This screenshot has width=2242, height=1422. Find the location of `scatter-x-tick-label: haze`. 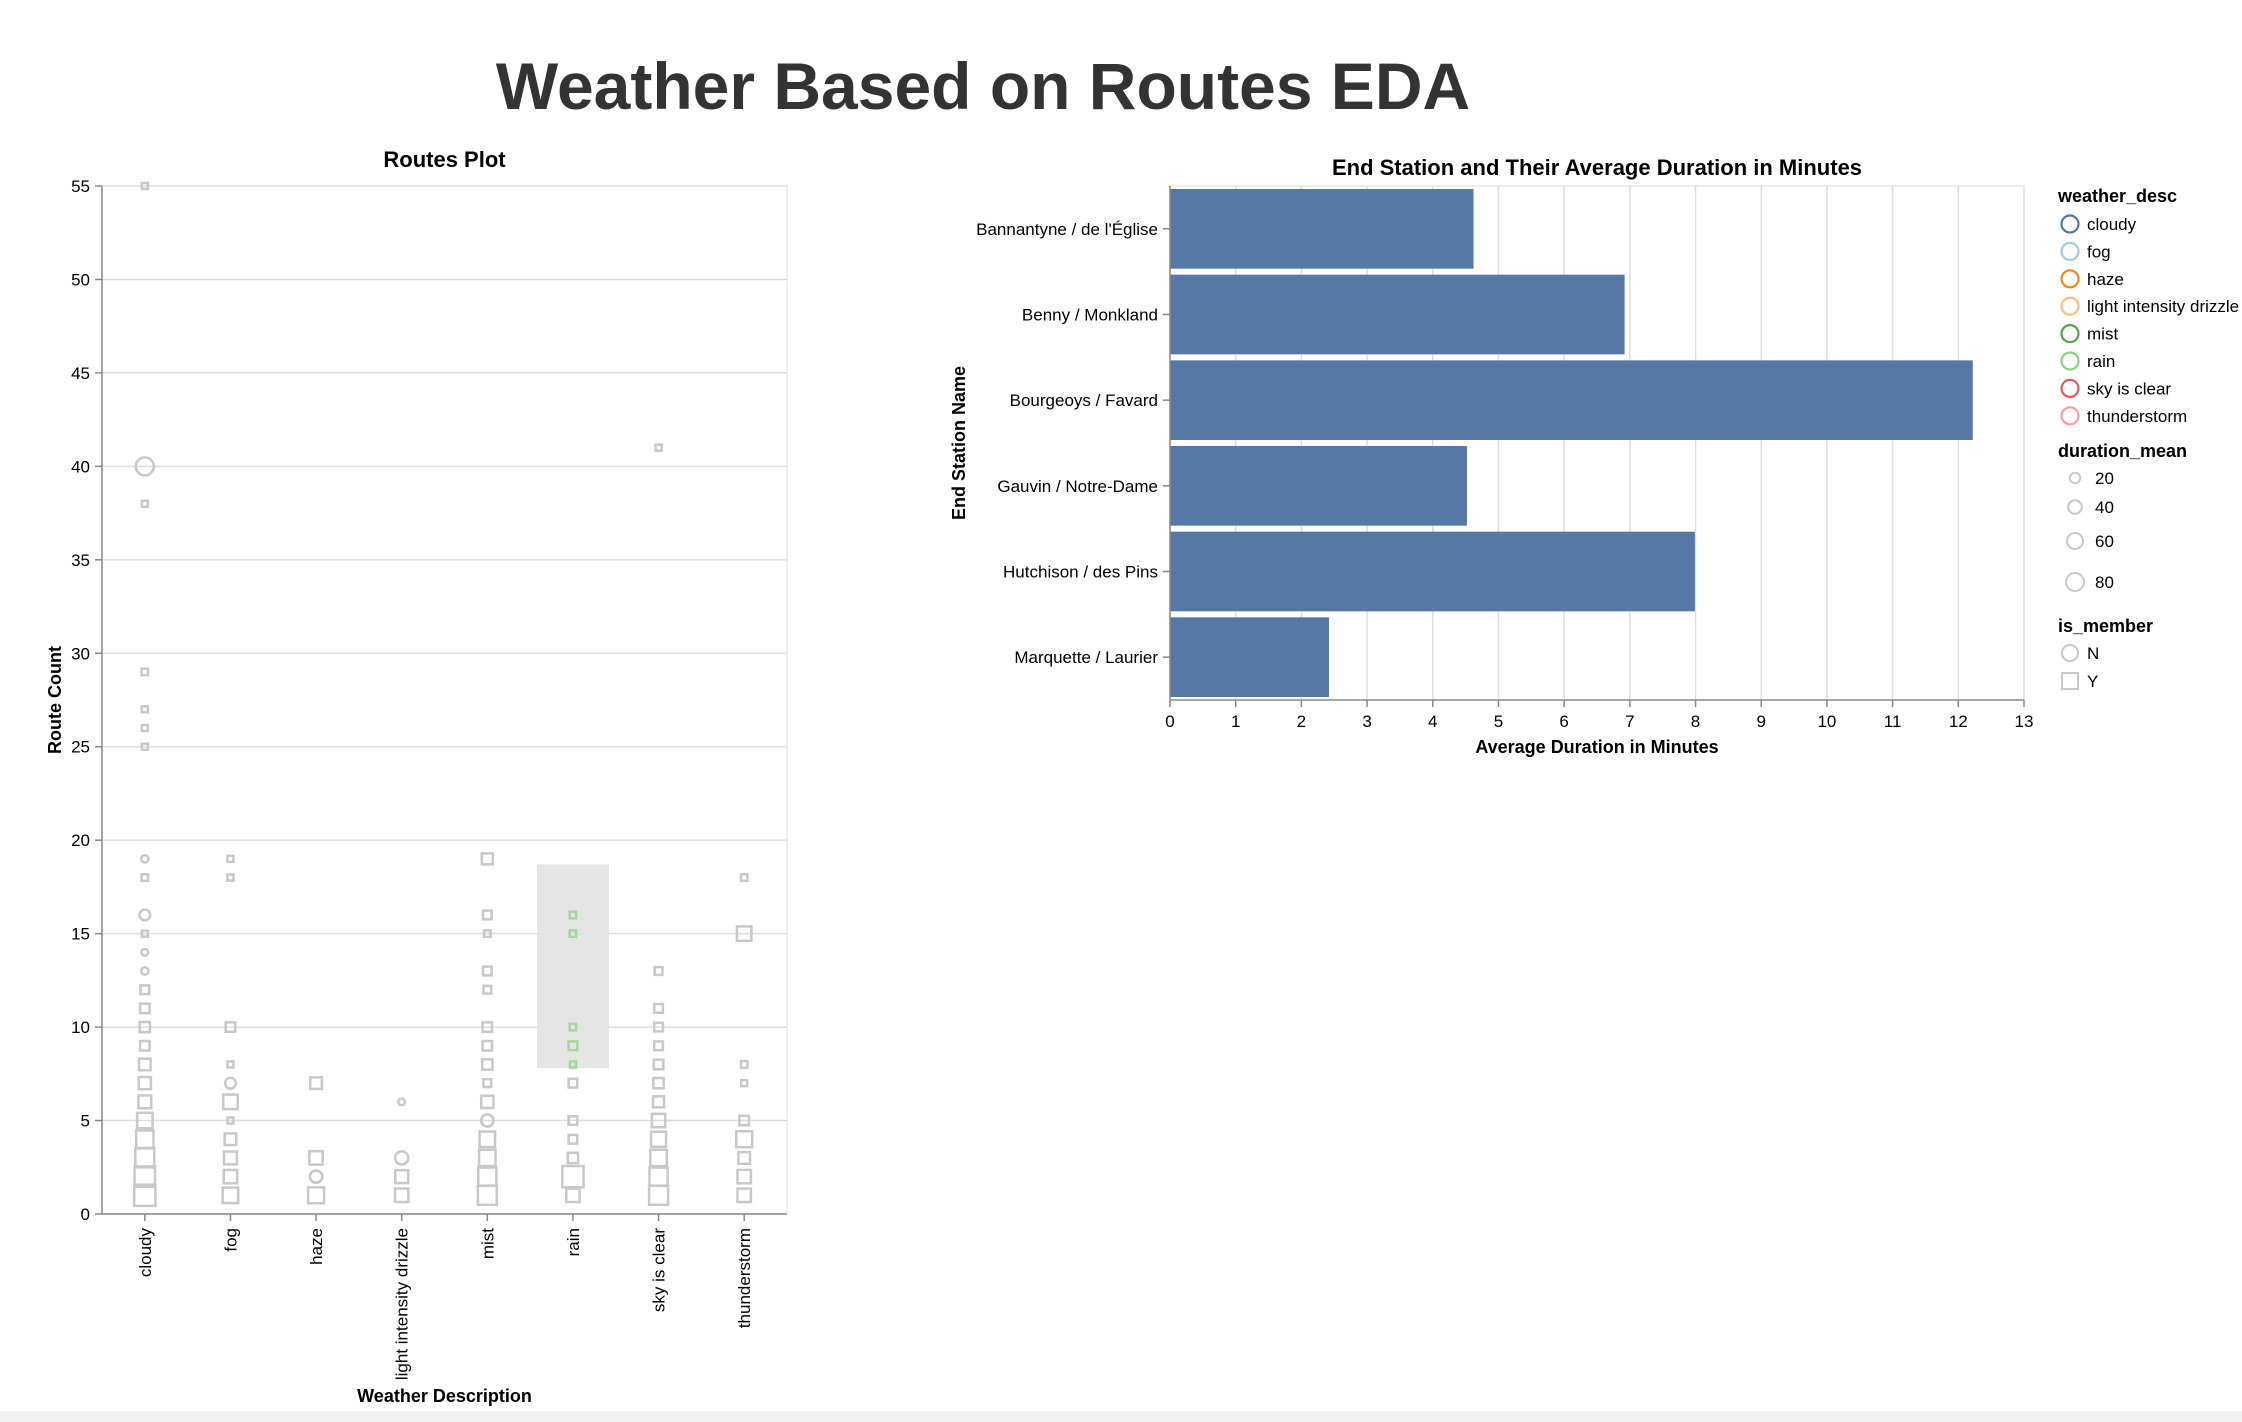

scatter-x-tick-label: haze is located at coordinates (316, 1246).